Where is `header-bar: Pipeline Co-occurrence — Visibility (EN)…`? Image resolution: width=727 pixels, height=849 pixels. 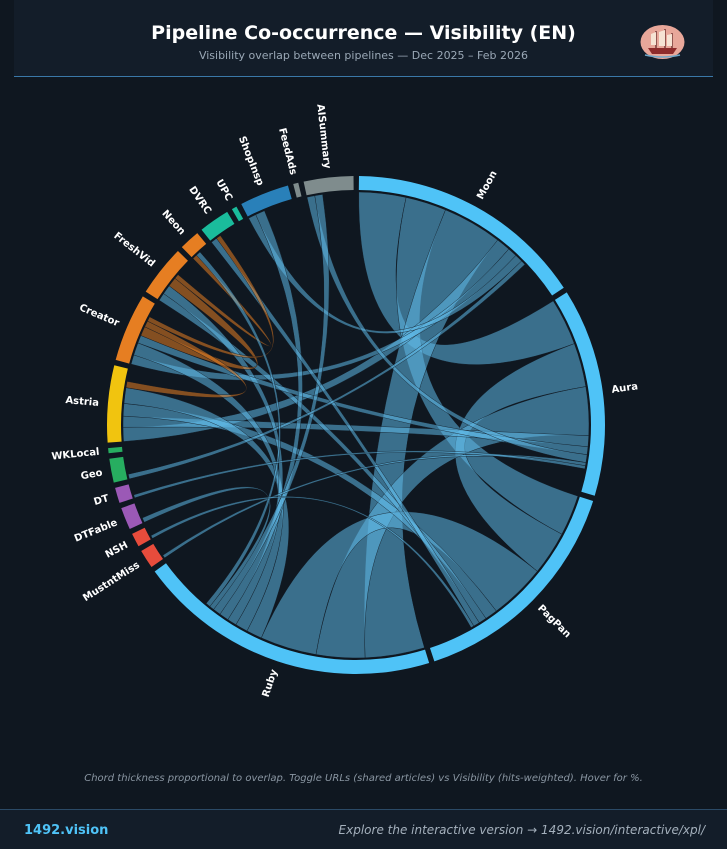
header-bar: Pipeline Co-occurrence — Visibility (EN)… is located at coordinates (363, 38).